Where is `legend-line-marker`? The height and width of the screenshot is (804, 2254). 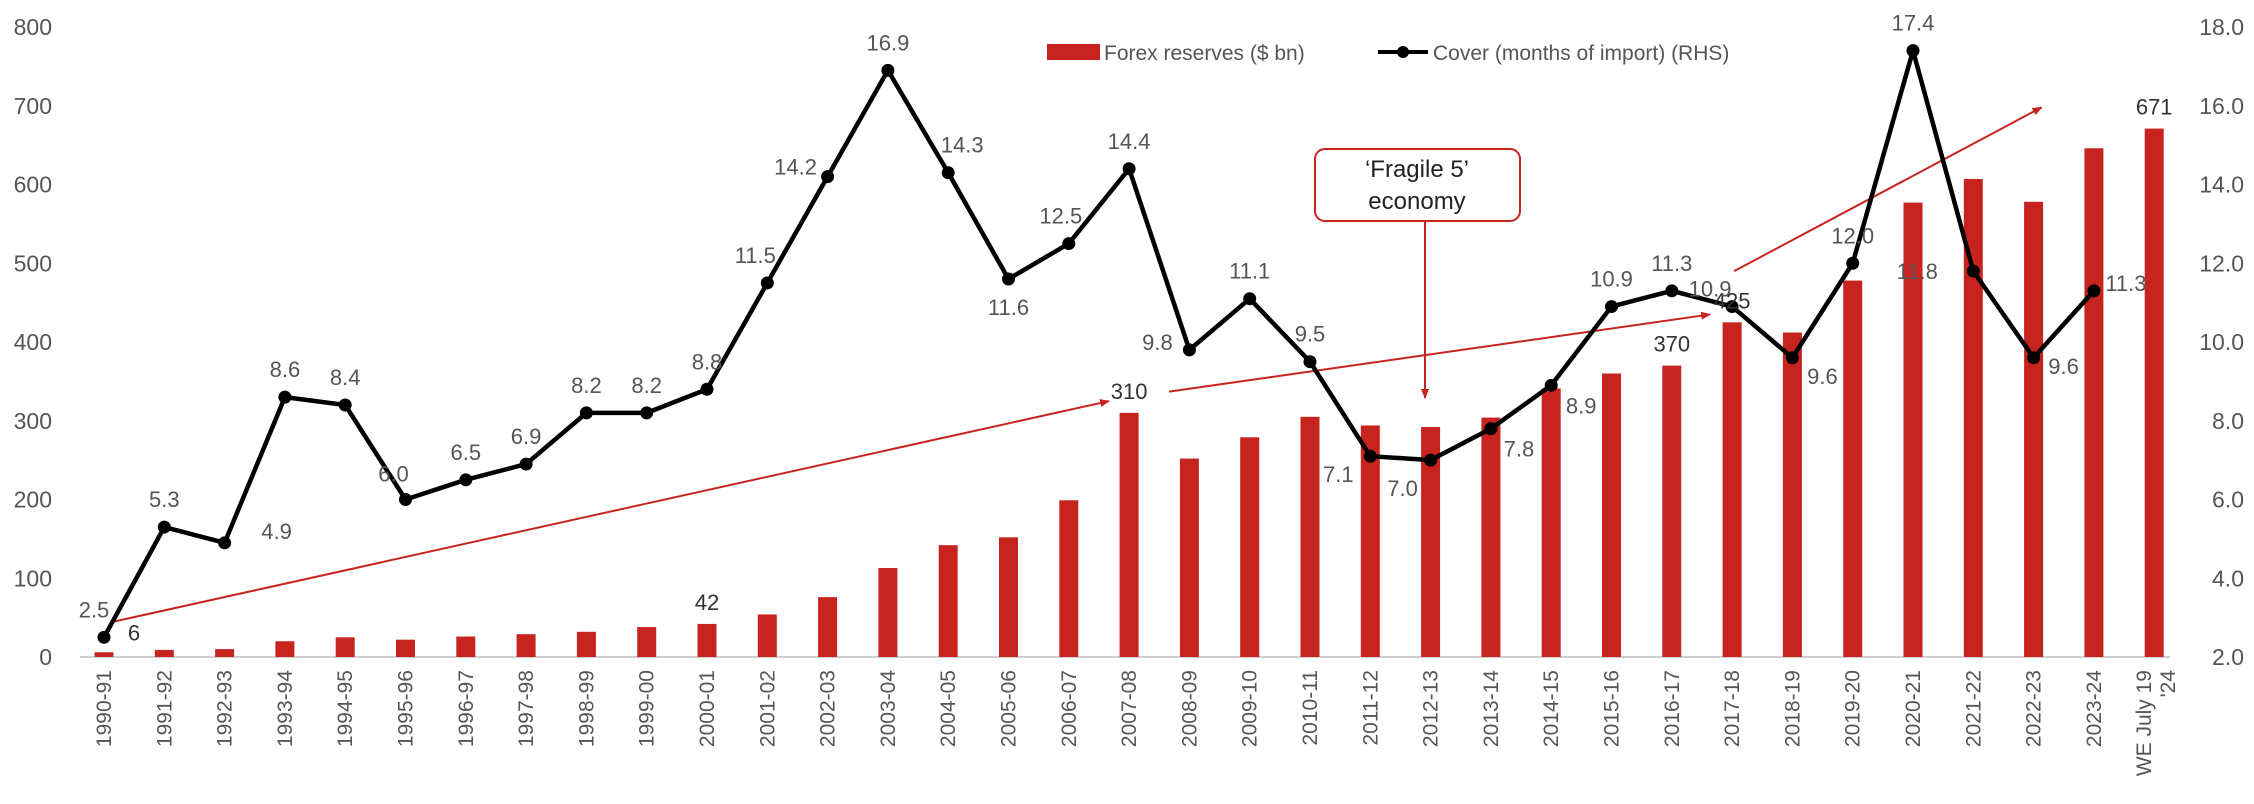
legend-line-marker is located at coordinates (1403, 52).